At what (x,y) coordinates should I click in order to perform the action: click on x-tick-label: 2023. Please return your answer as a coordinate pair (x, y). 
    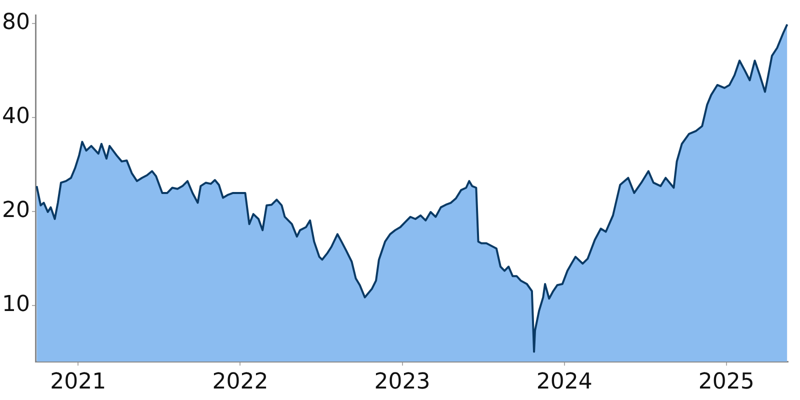
    Looking at the image, I should click on (402, 382).